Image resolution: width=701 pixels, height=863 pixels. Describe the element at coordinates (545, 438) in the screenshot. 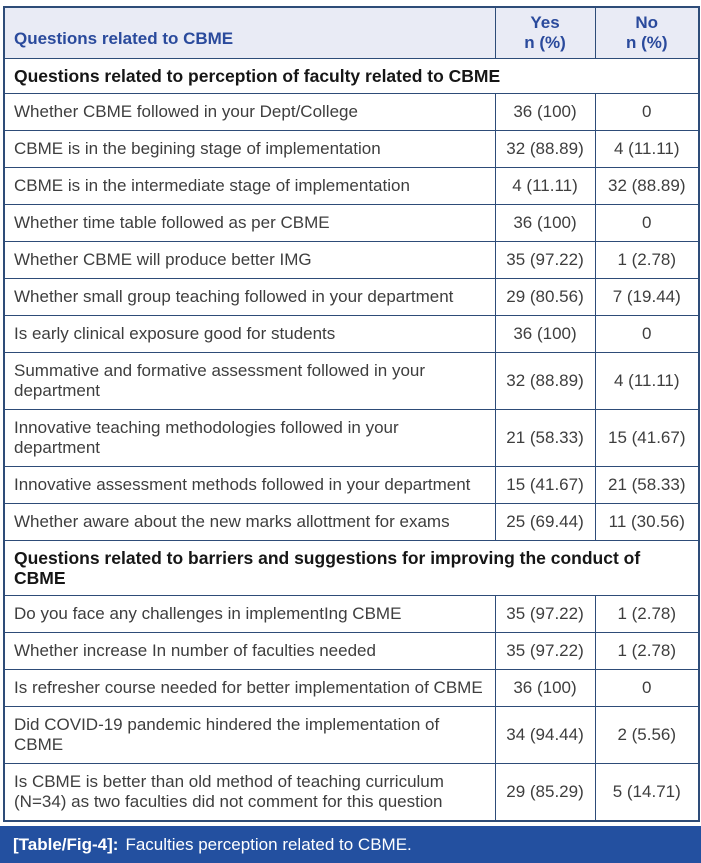

I see `yes-cell: 21 (58.33)` at that location.